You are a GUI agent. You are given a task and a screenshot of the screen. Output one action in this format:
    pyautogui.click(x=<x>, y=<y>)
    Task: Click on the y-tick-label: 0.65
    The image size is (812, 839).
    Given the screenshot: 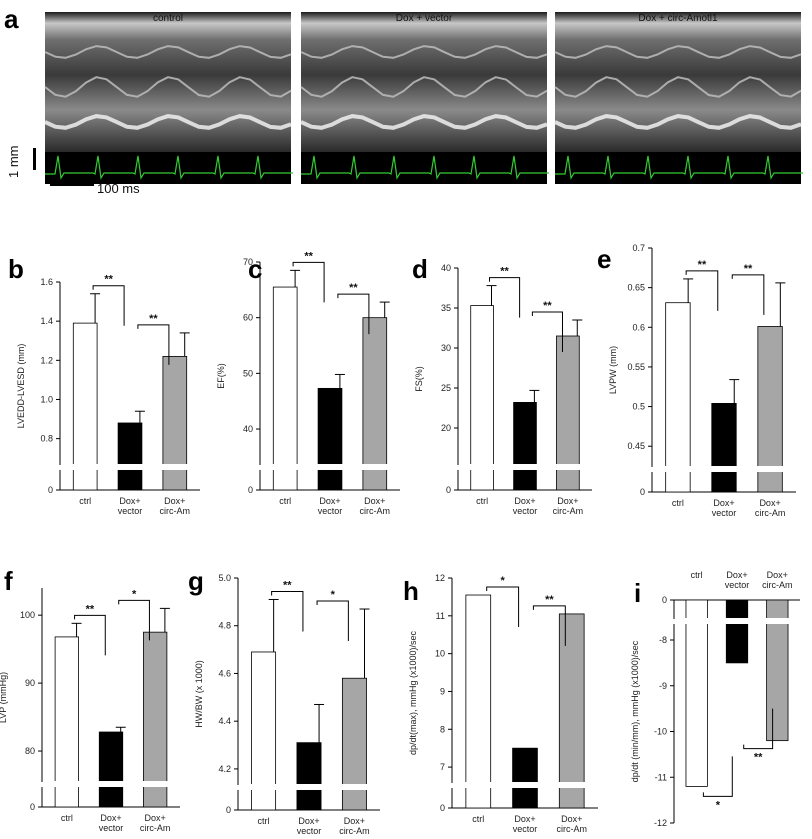 What is the action you would take?
    pyautogui.click(x=636, y=288)
    